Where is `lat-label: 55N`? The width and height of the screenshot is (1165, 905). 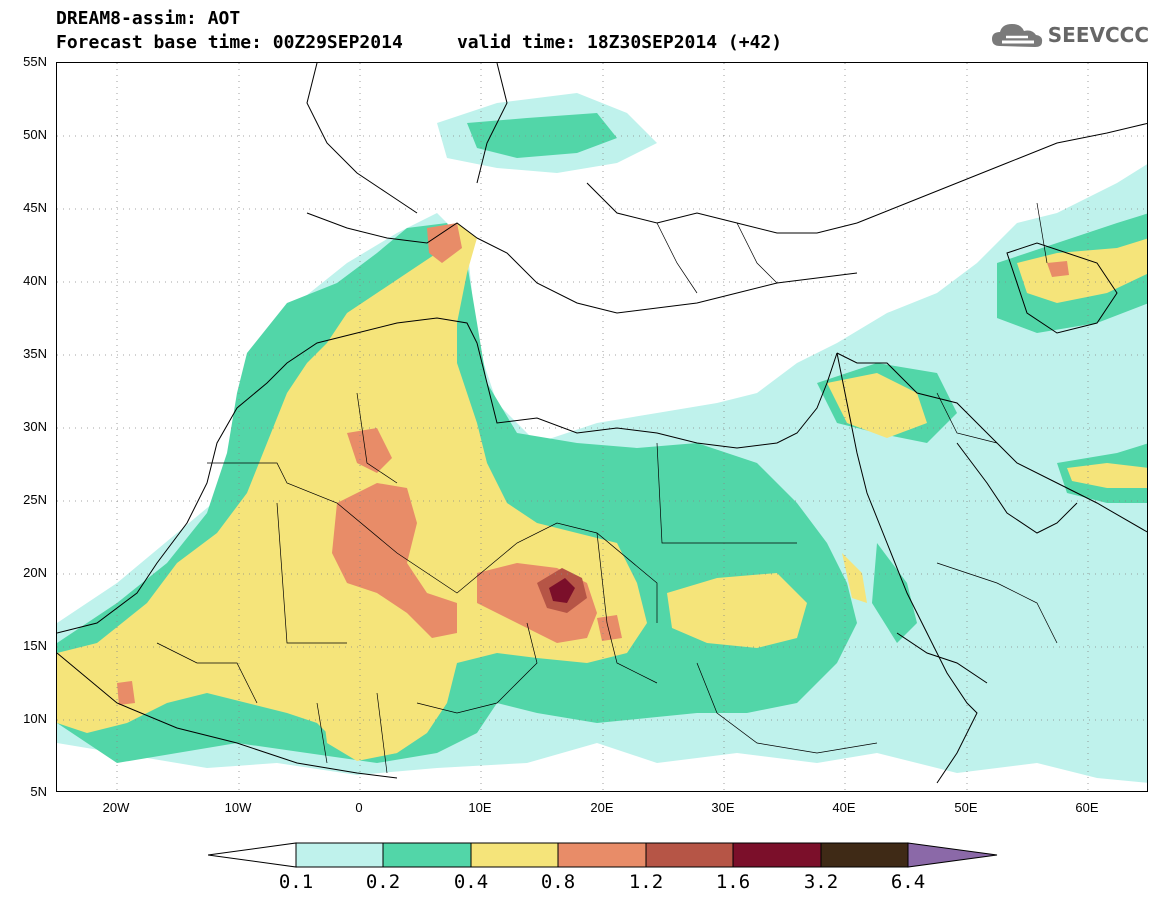
lat-label: 55N is located at coordinates (35, 61).